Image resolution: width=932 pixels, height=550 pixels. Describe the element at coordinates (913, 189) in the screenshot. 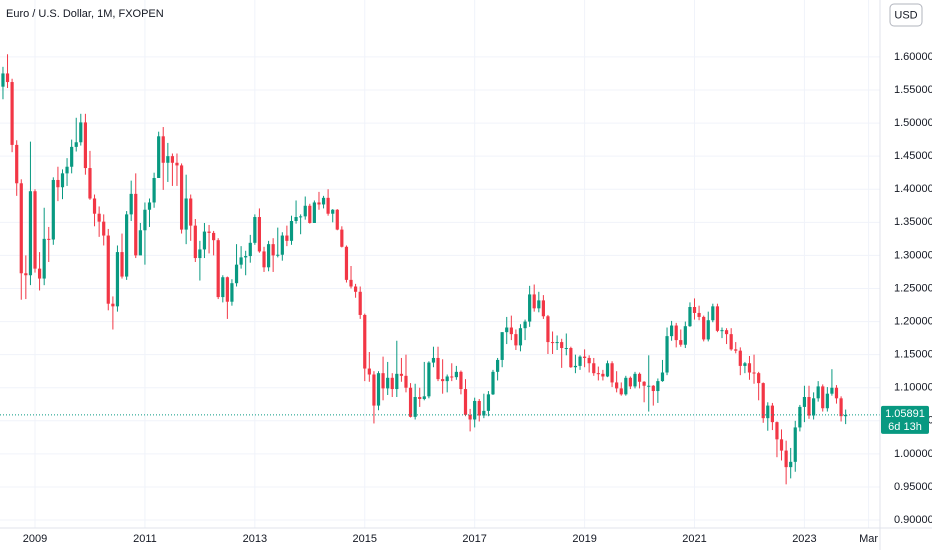

I see `y-tick-label: 1.40000` at that location.